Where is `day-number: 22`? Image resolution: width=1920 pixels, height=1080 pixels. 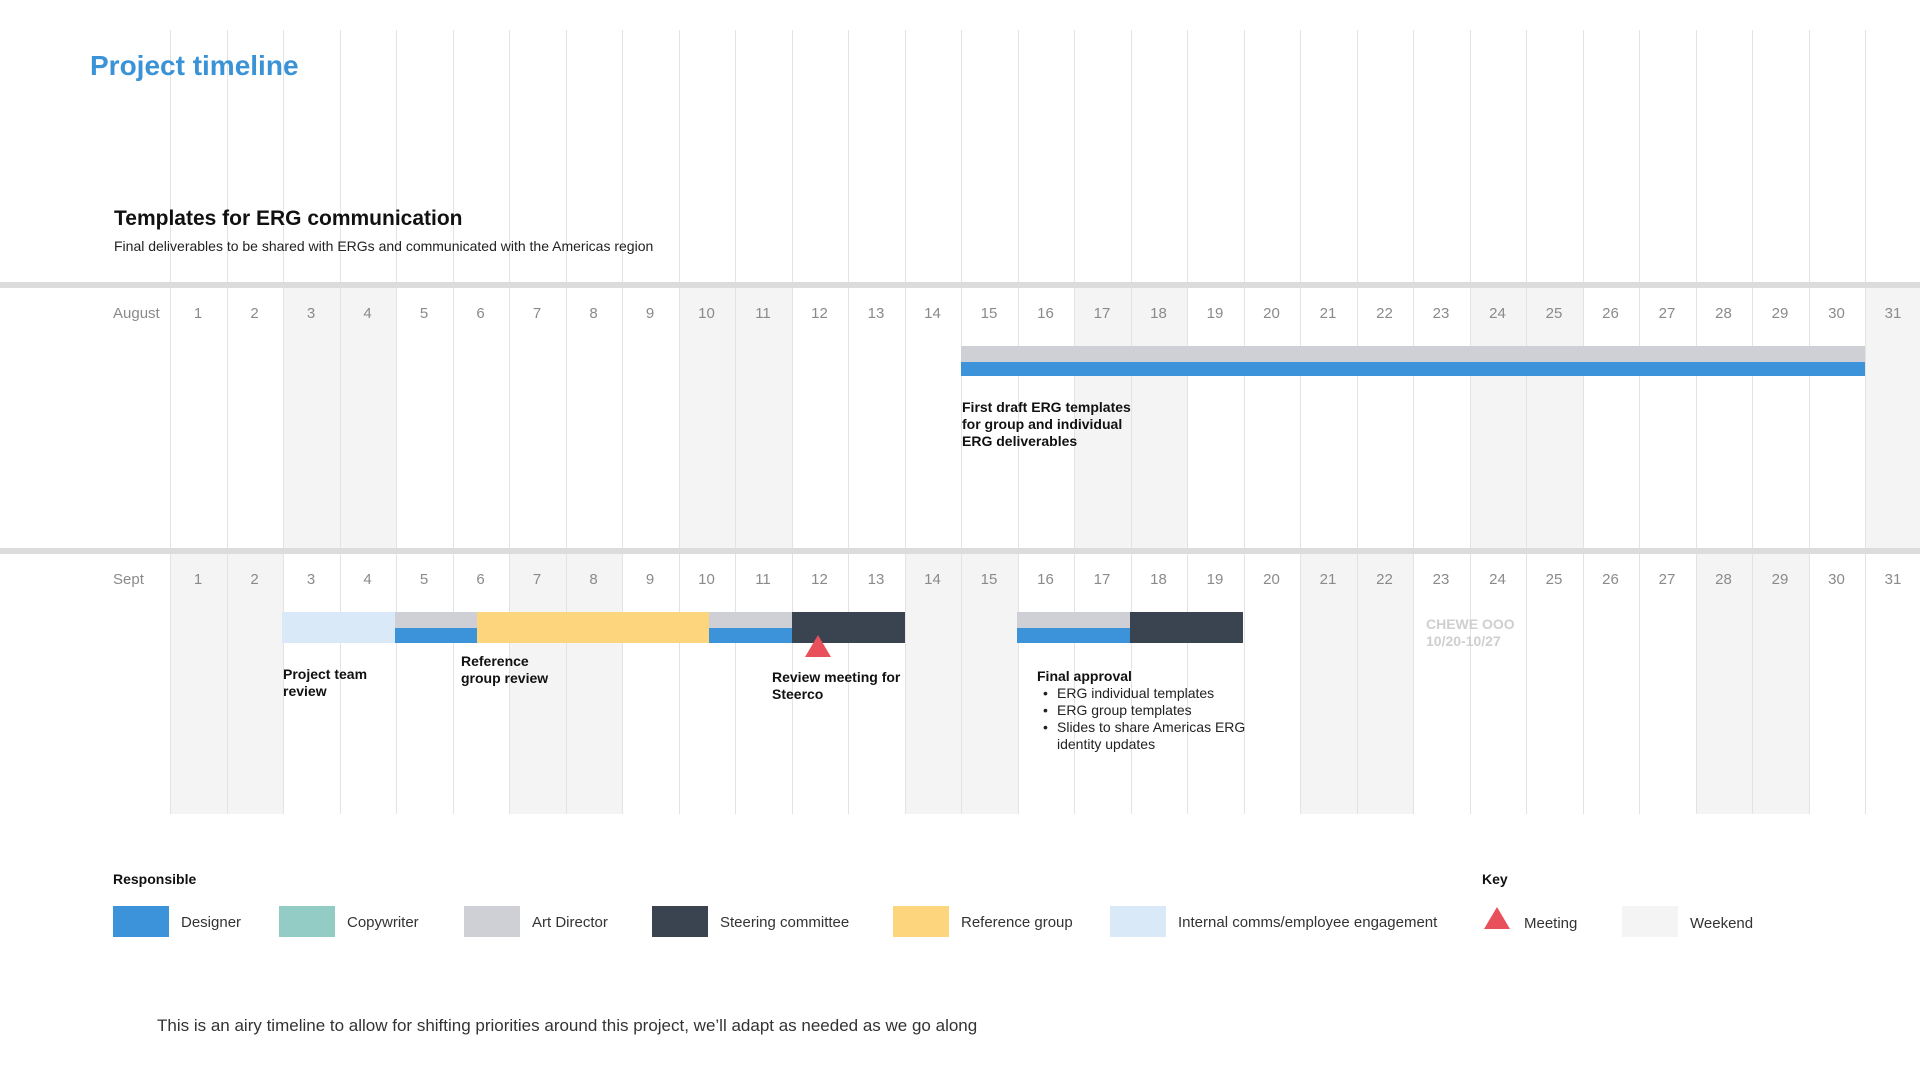 day-number: 22 is located at coordinates (1384, 579).